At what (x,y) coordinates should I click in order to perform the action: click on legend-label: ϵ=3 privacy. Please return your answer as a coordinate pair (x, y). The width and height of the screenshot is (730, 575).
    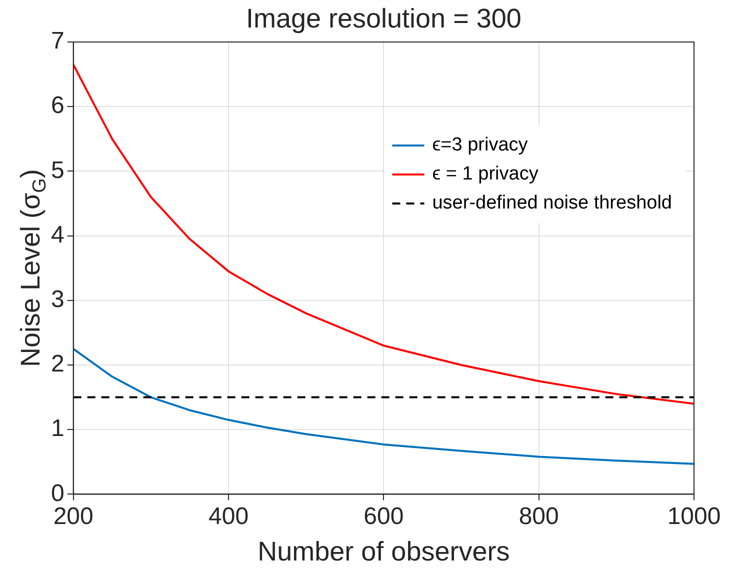
    Looking at the image, I should click on (480, 145).